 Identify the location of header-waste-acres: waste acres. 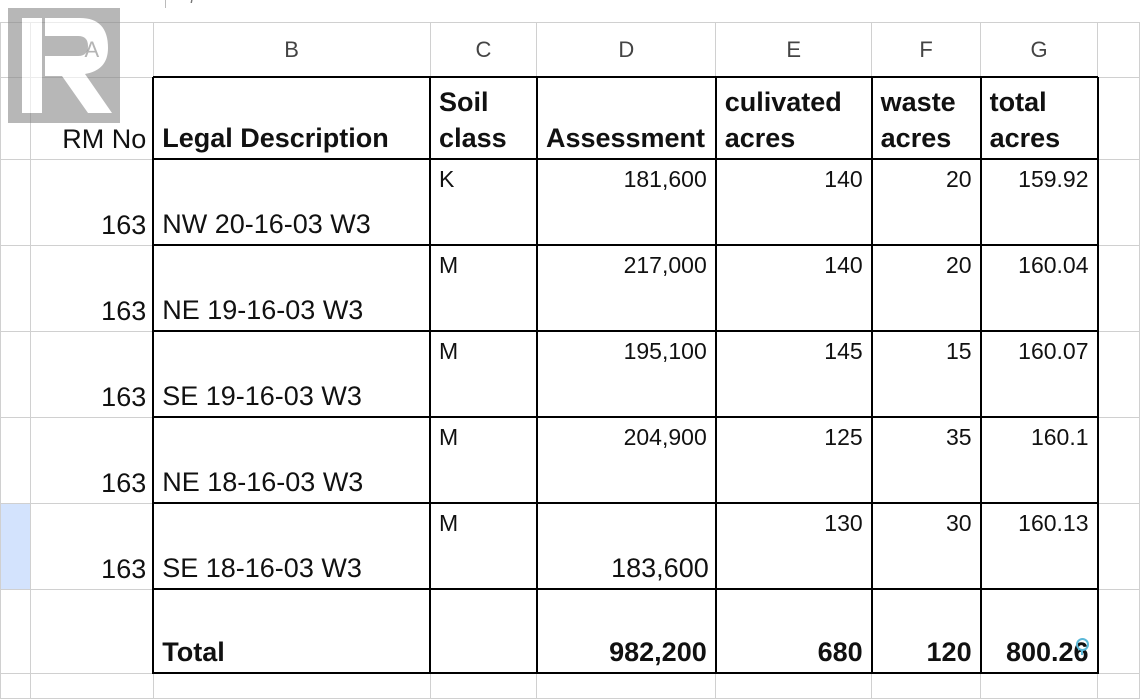
(926, 118).